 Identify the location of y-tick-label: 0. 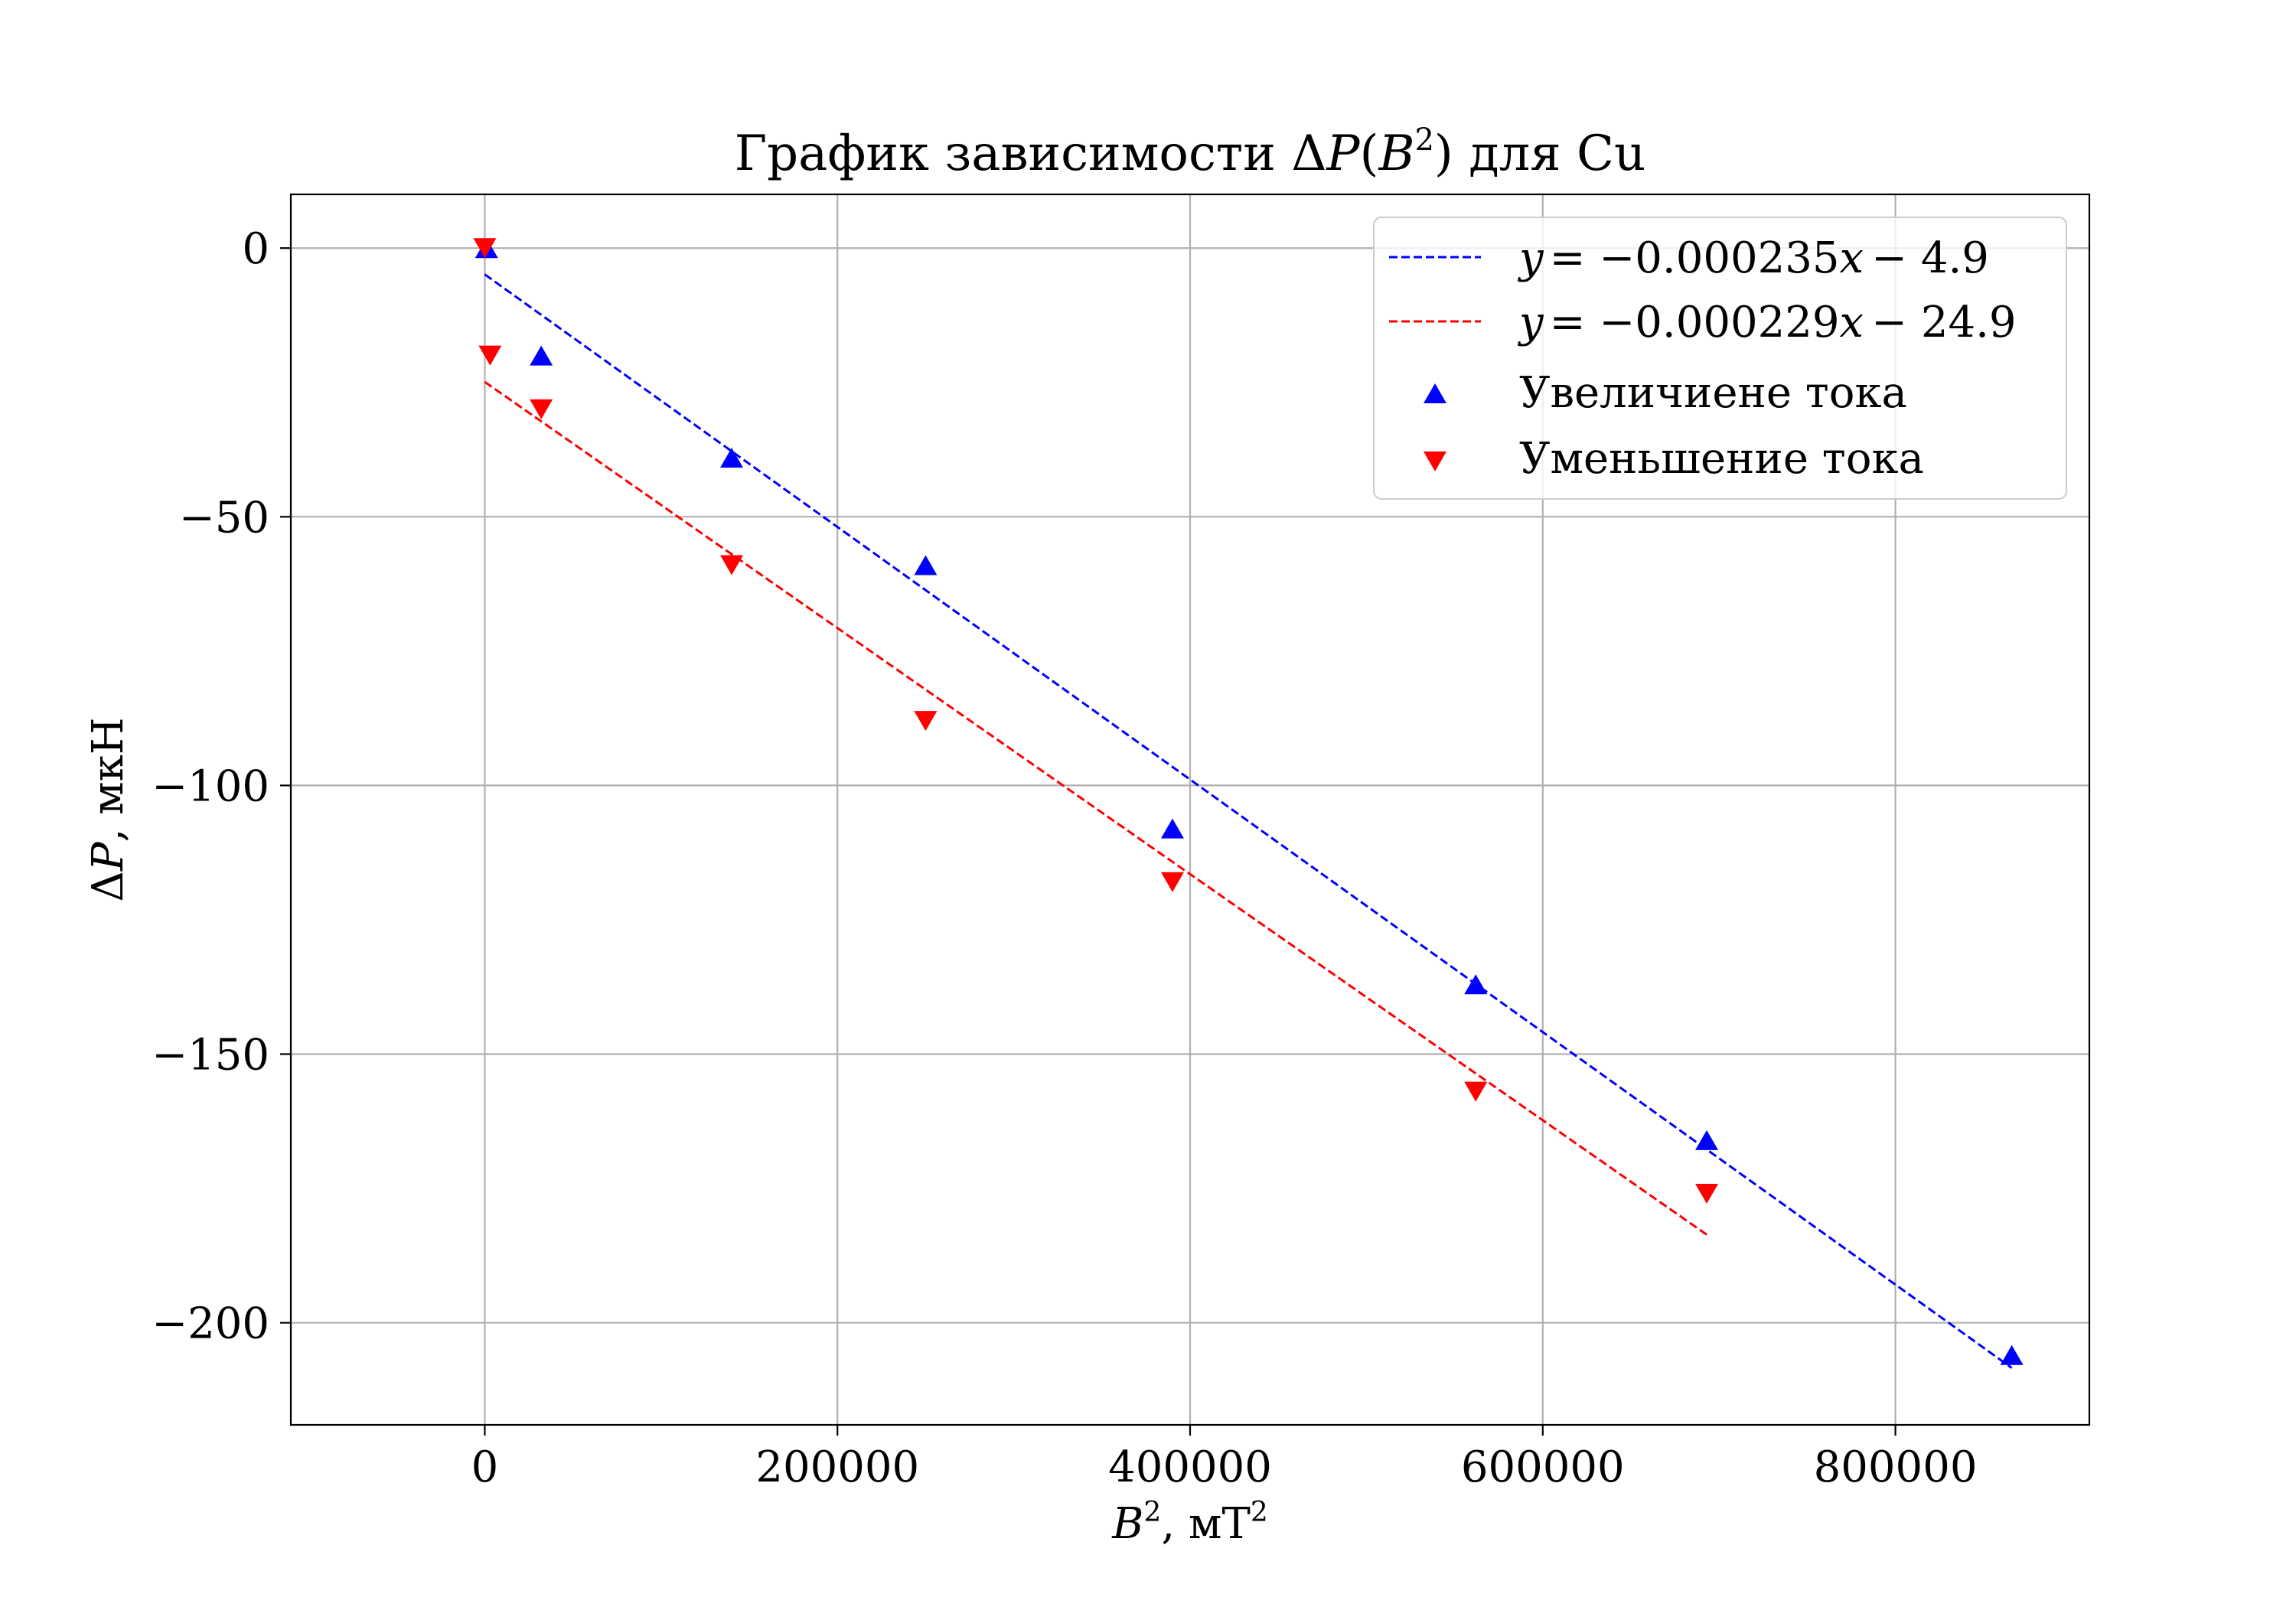
(255, 249).